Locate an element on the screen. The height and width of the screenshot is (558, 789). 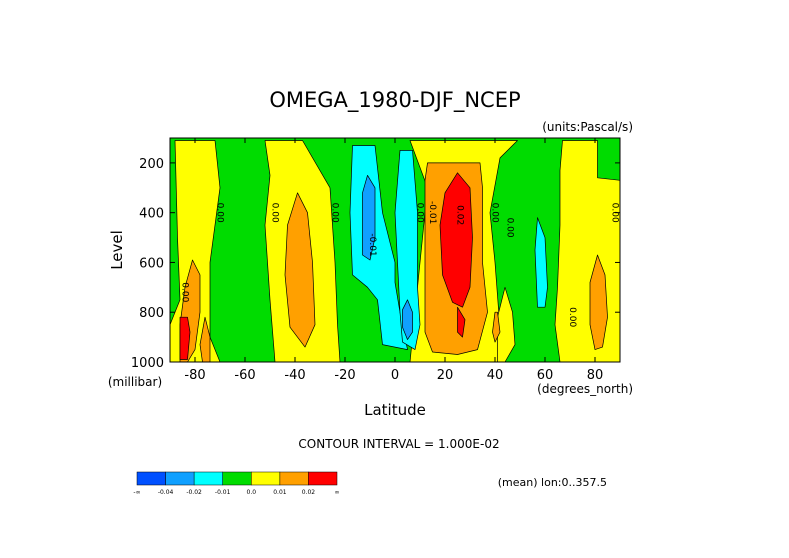
x-tick-label-7: 60 is located at coordinates (545, 375).